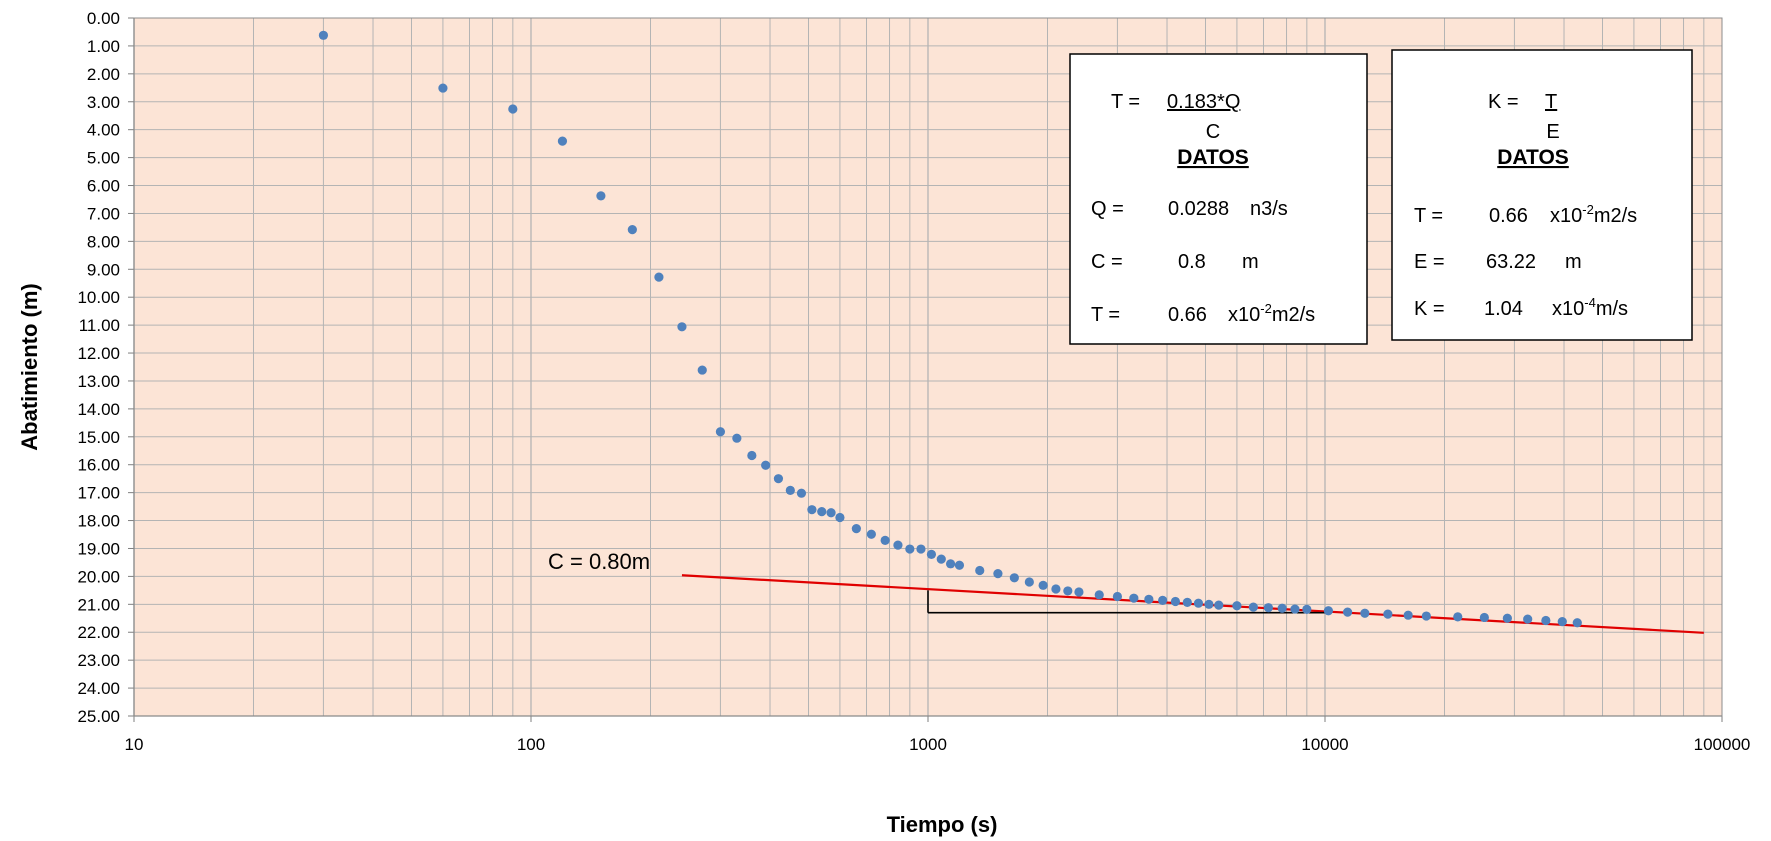 This screenshot has width=1771, height=841. I want to click on x-tick-label: 10000, so click(1324, 744).